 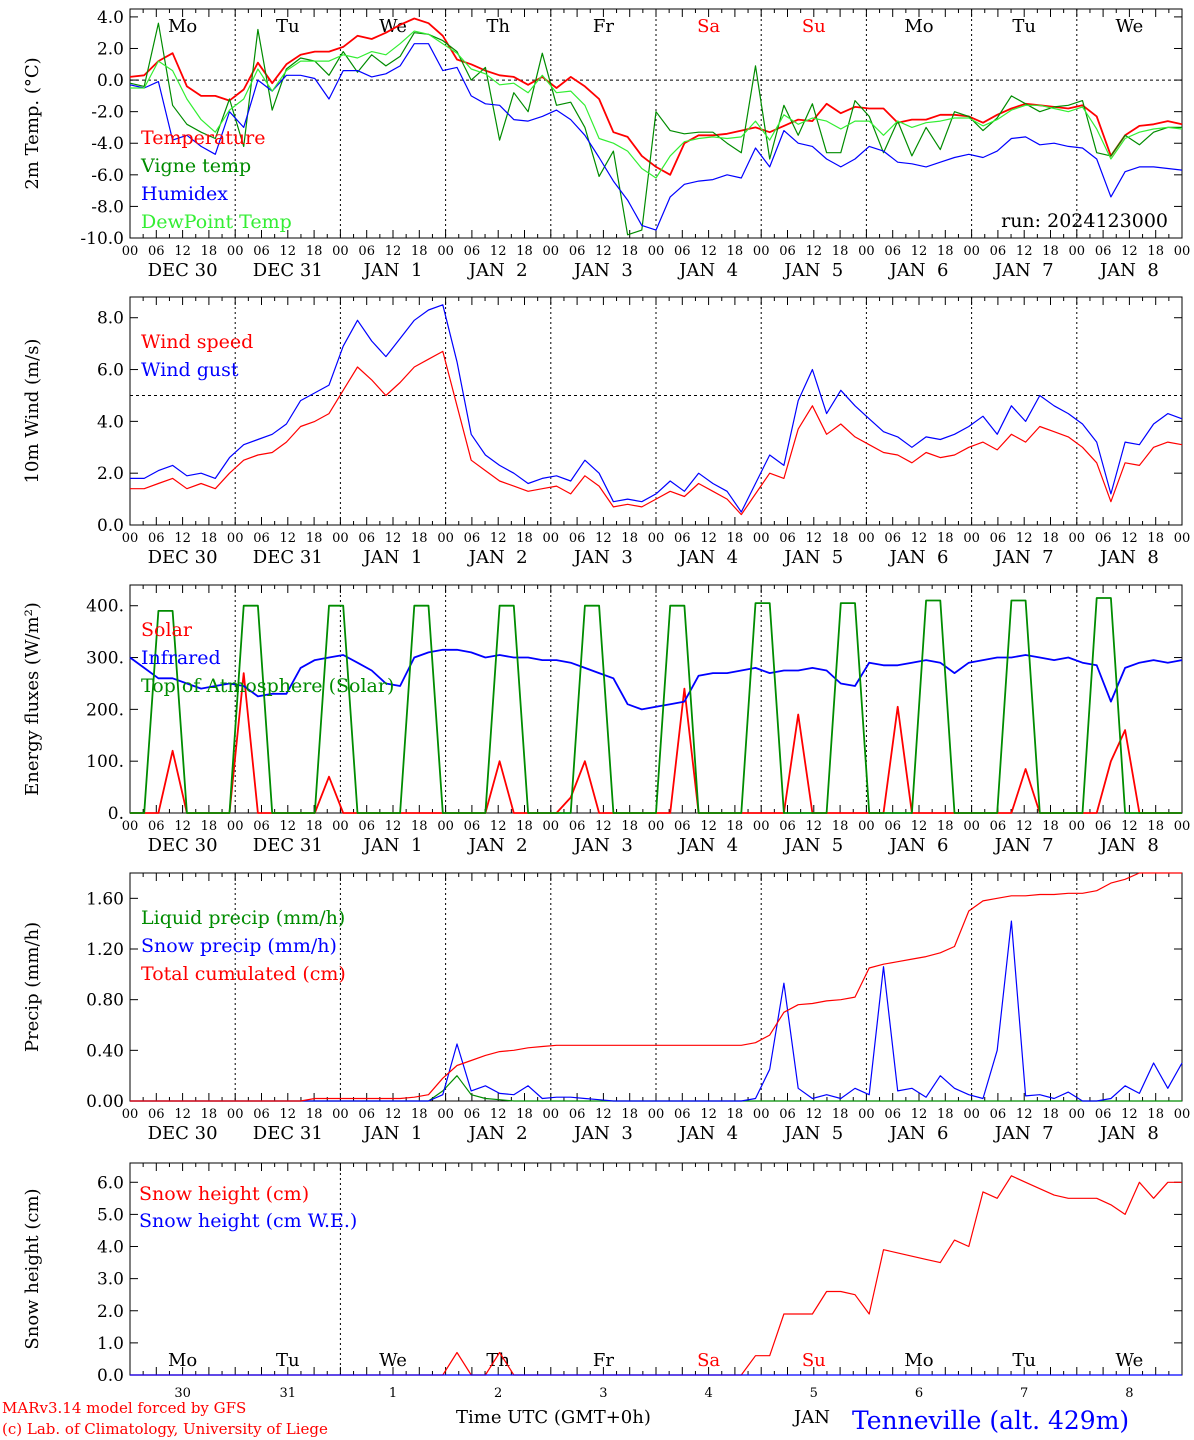 What do you see at coordinates (124, 1408) in the screenshot?
I see `model-credit: MARv3.14 model forced by GFS` at bounding box center [124, 1408].